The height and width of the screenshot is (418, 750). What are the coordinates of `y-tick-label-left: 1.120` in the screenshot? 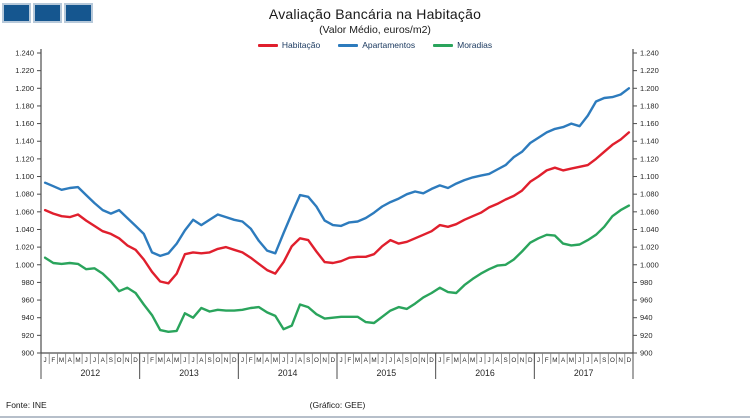 It's located at (24, 158).